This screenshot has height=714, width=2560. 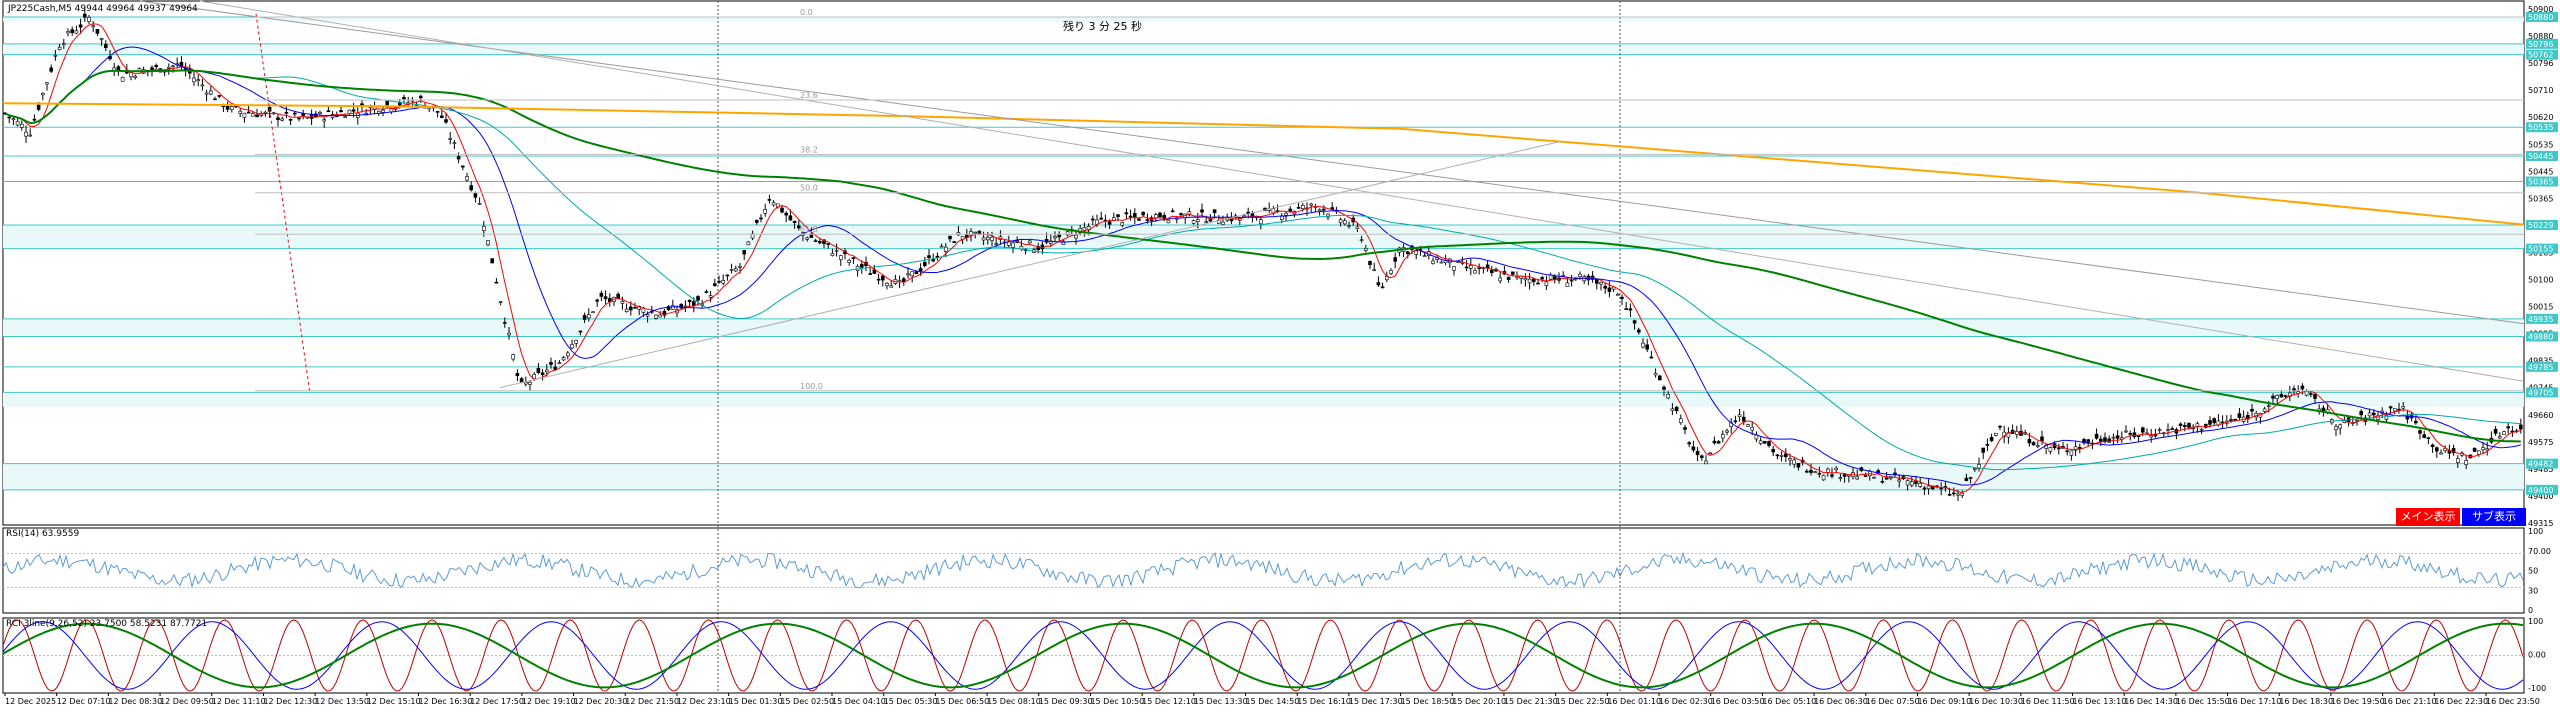 What do you see at coordinates (2494, 517) in the screenshot?
I see `sub-display-button: サブ表示` at bounding box center [2494, 517].